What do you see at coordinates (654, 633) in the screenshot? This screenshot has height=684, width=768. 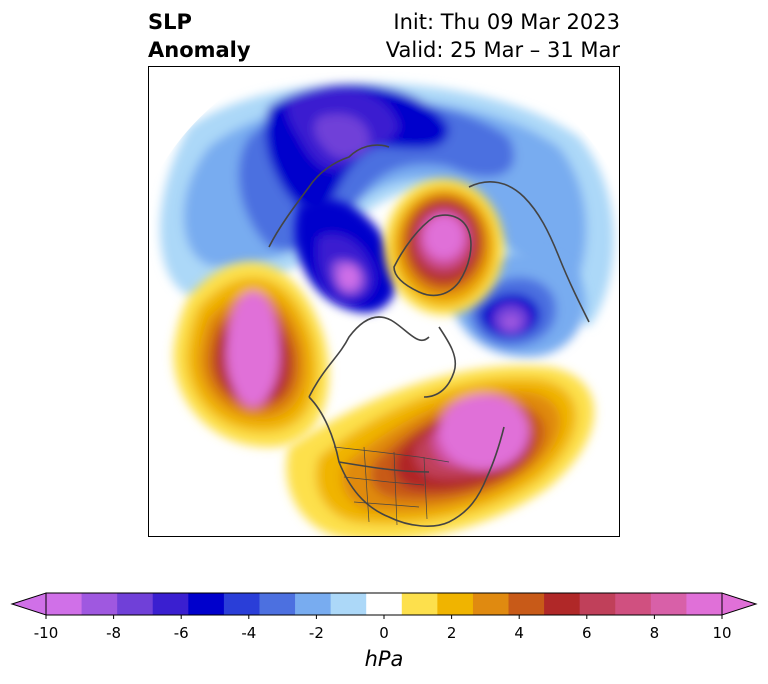 I see `colorbar-tick-label: 8` at bounding box center [654, 633].